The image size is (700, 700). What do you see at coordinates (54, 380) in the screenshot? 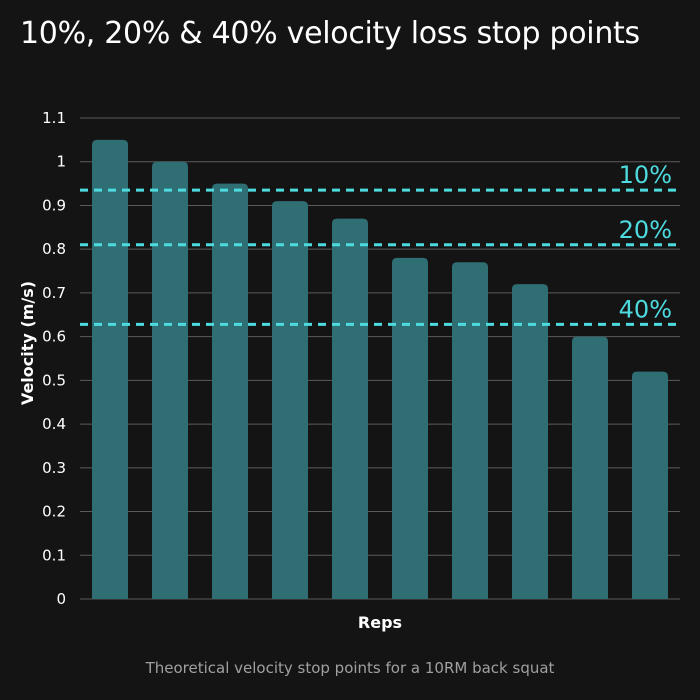
I see `y-tick-label: 0.5` at bounding box center [54, 380].